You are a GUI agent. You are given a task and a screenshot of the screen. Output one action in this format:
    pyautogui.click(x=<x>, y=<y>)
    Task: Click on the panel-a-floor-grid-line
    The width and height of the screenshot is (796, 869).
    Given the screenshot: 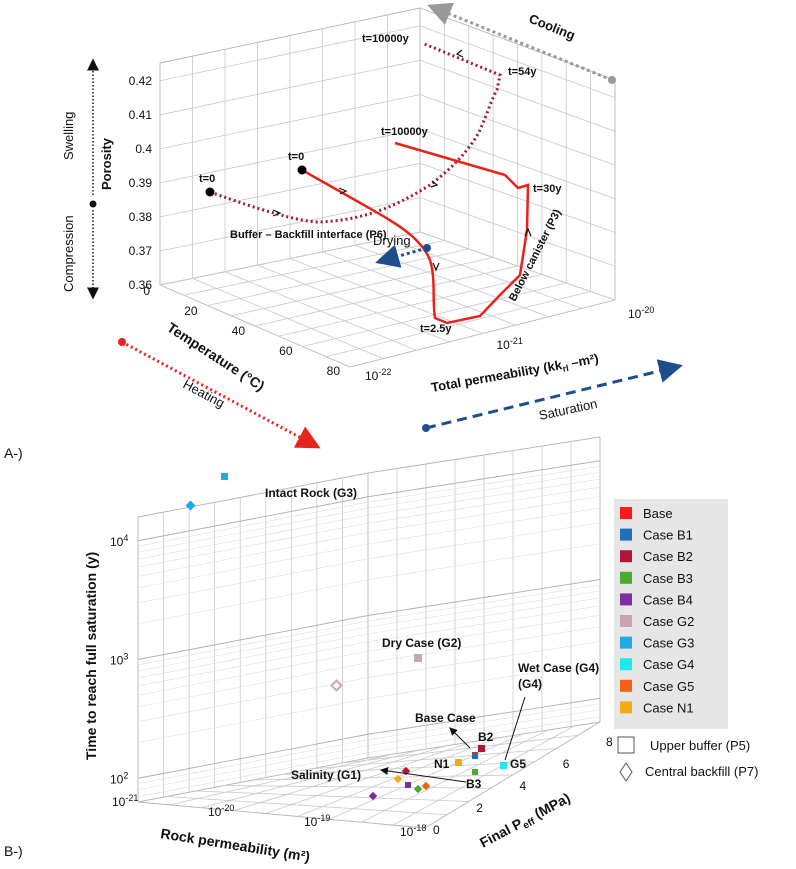 What is the action you would take?
    pyautogui.click(x=485, y=273)
    